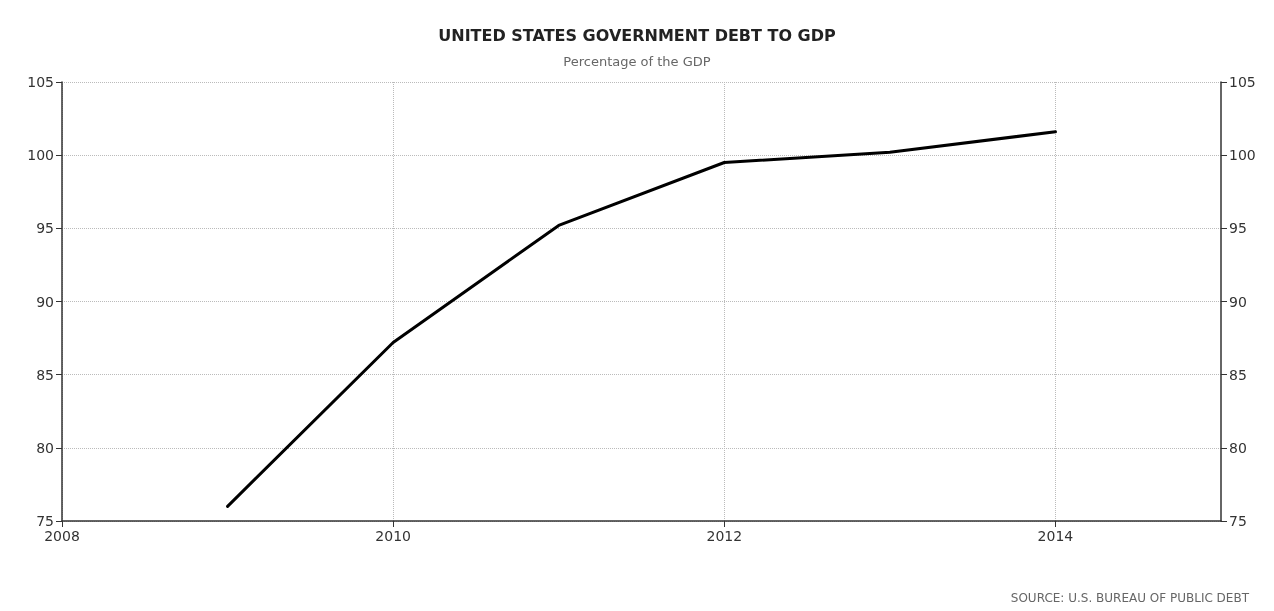 The height and width of the screenshot is (611, 1274). Describe the element at coordinates (40, 155) in the screenshot. I see `y-tick-label: 100` at that location.